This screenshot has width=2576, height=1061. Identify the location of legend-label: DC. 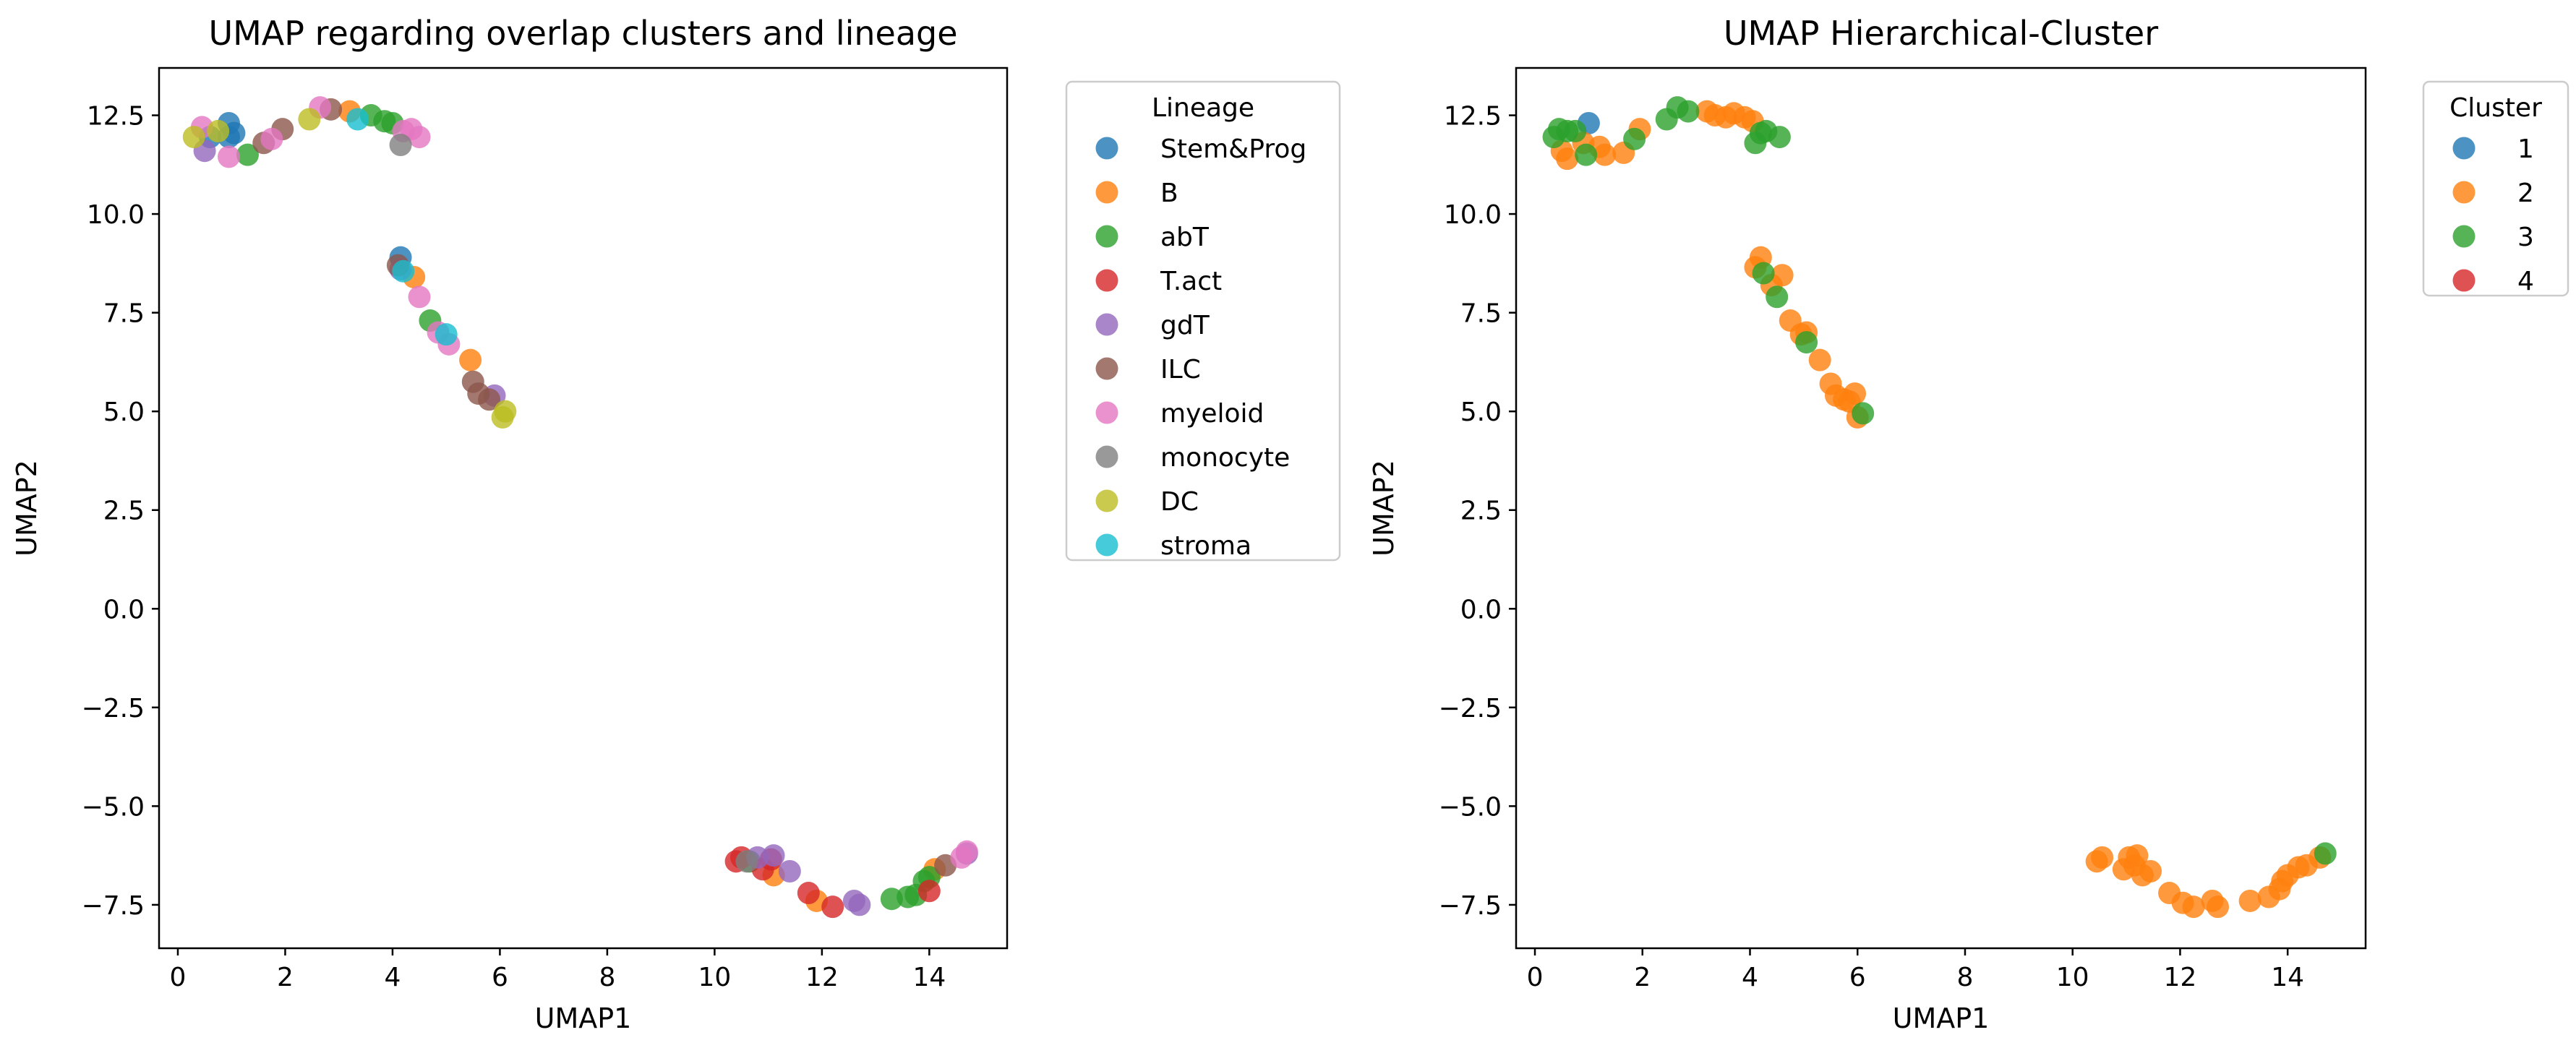
(1179, 502).